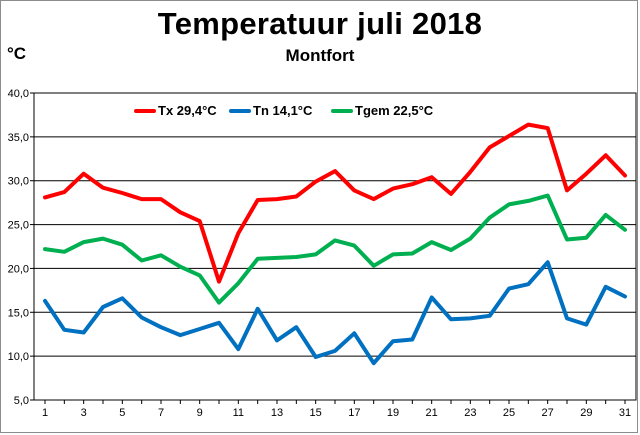 The image size is (640, 435). Describe the element at coordinates (586, 413) in the screenshot. I see `x-tick-label: 29` at that location.